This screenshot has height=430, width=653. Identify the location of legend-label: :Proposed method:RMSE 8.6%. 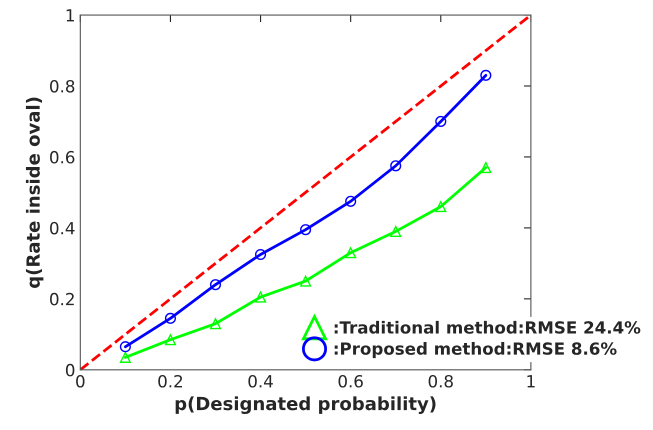
(475, 350).